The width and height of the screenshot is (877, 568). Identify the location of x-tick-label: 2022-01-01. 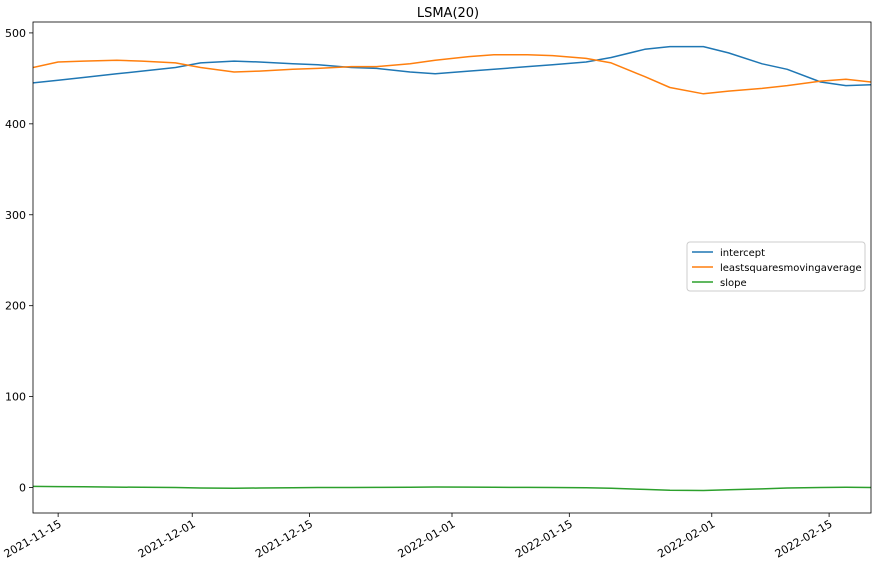
(427, 538).